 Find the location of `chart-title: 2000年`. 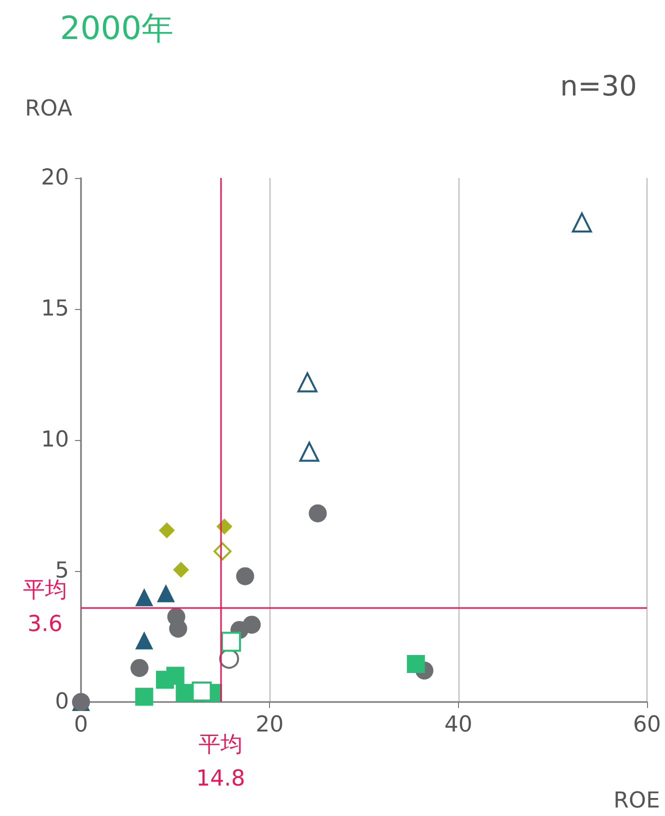

chart-title: 2000年 is located at coordinates (117, 28).